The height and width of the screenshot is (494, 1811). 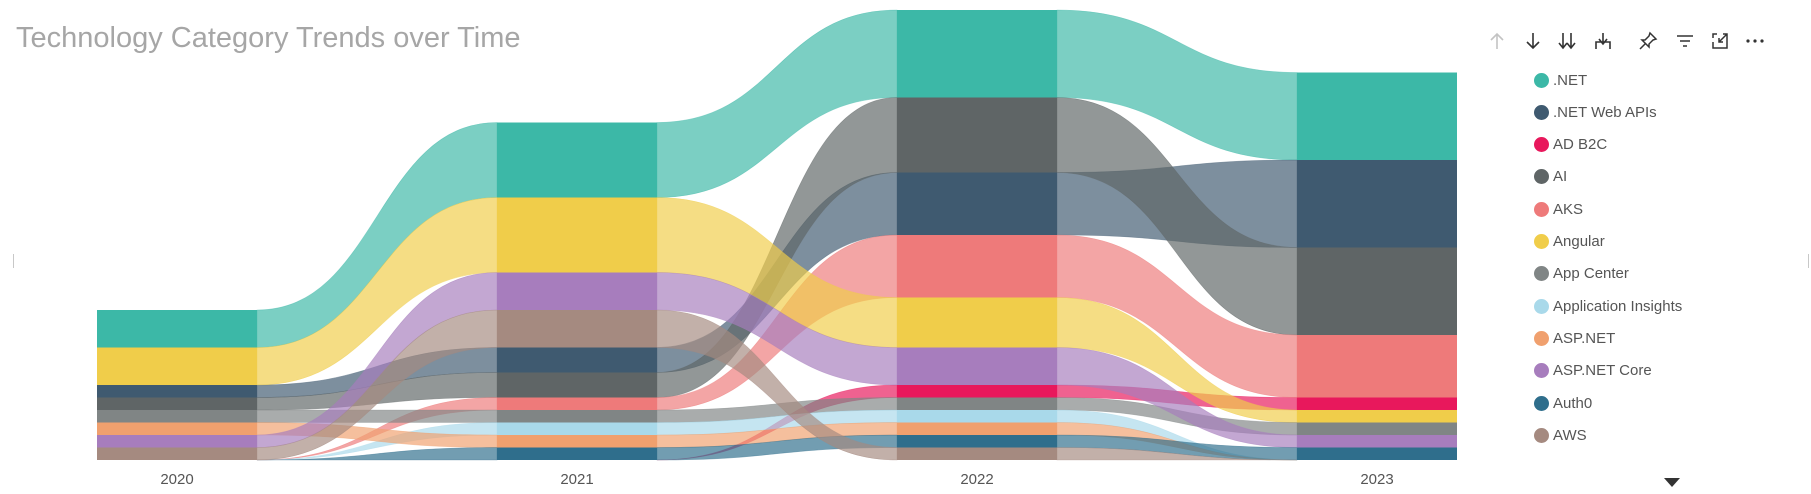 I want to click on segment--net-web-apis-2023, so click(x=1377, y=204).